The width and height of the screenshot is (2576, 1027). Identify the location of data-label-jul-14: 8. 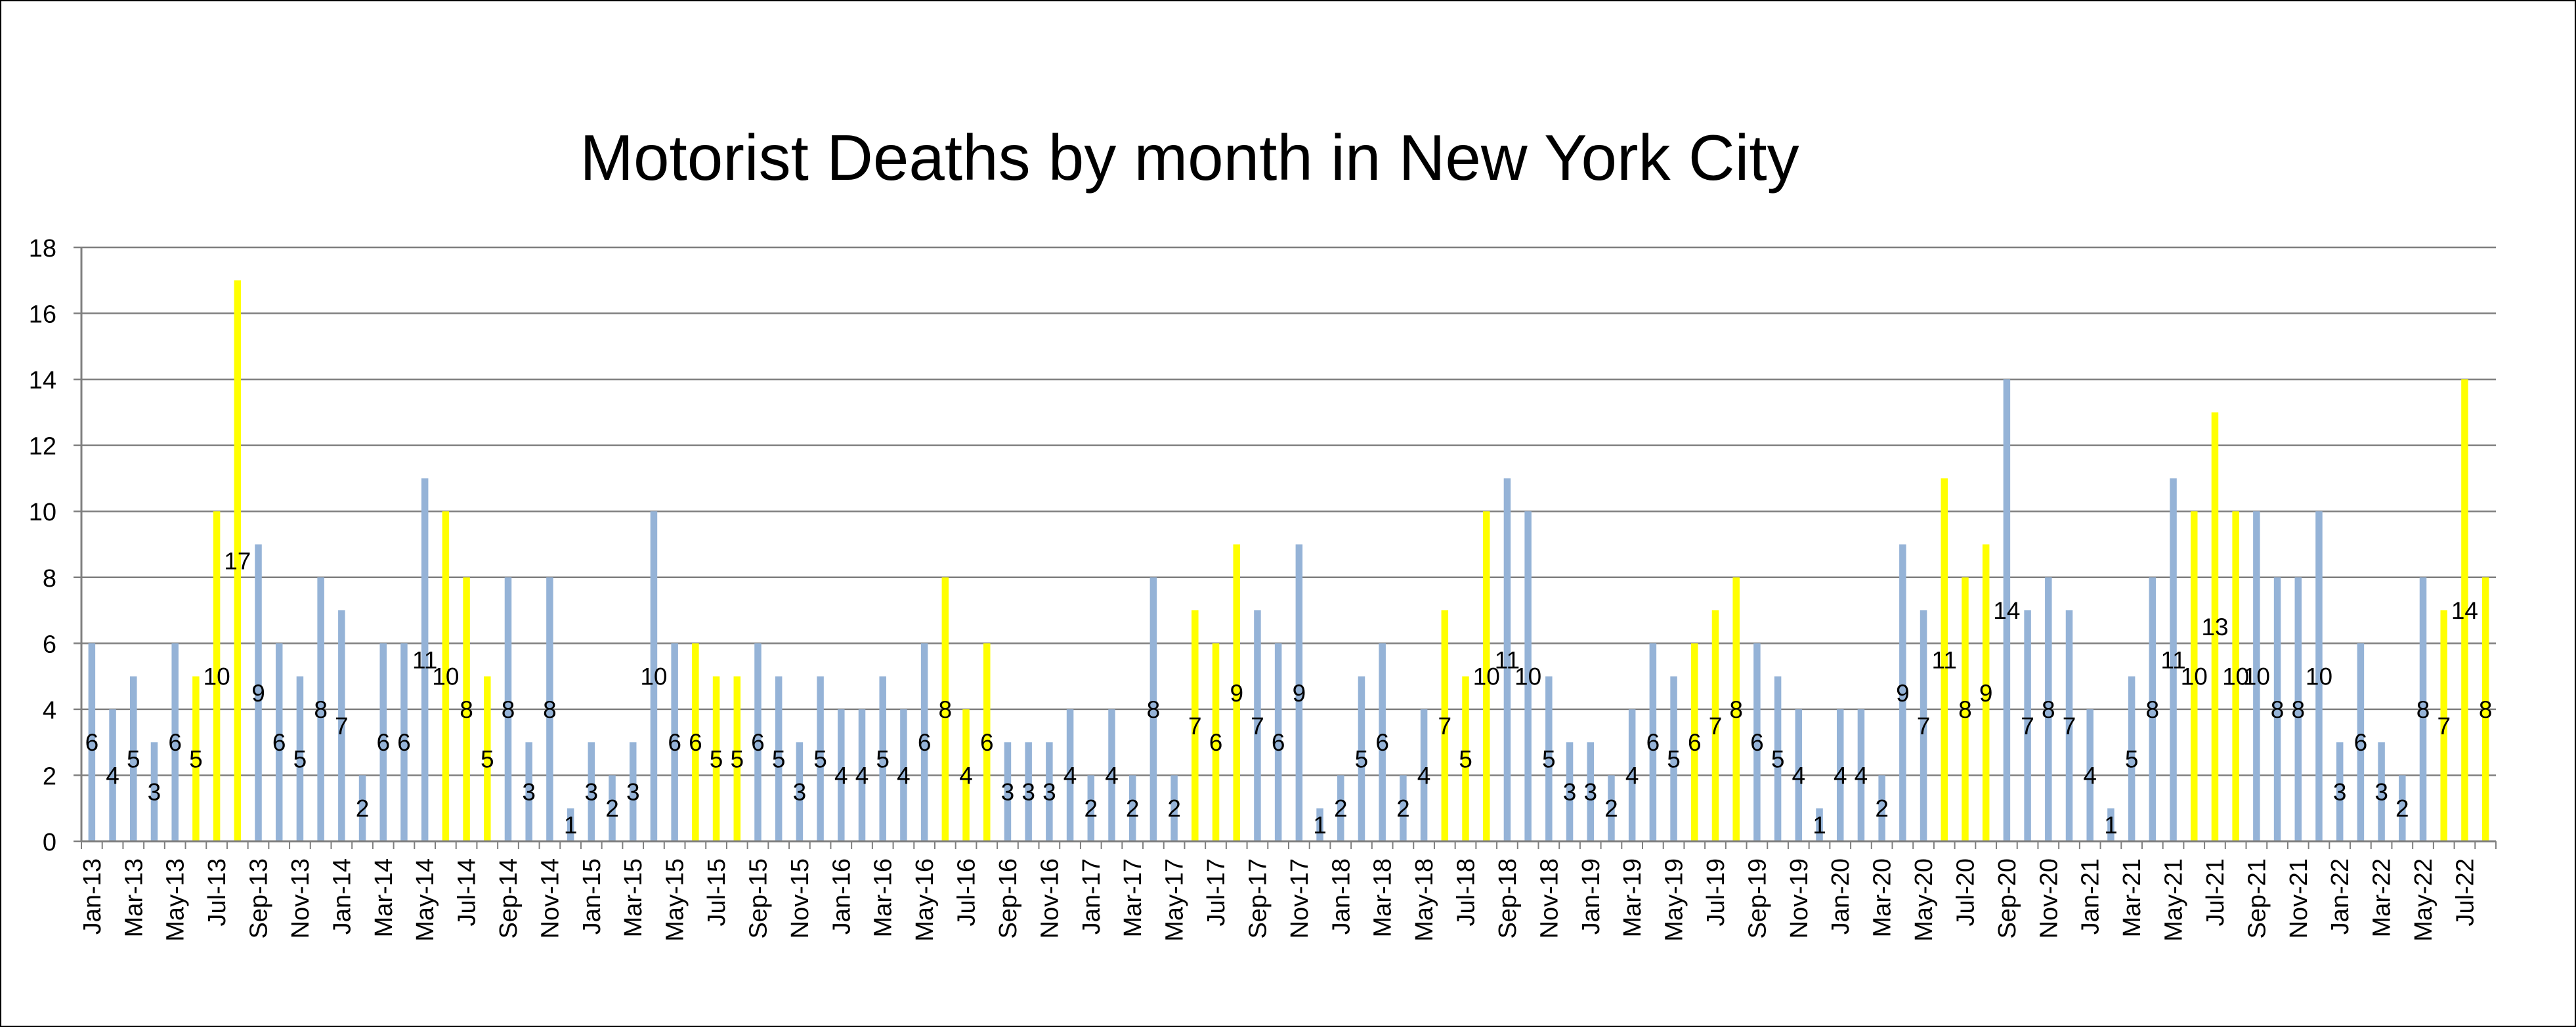
(466, 709).